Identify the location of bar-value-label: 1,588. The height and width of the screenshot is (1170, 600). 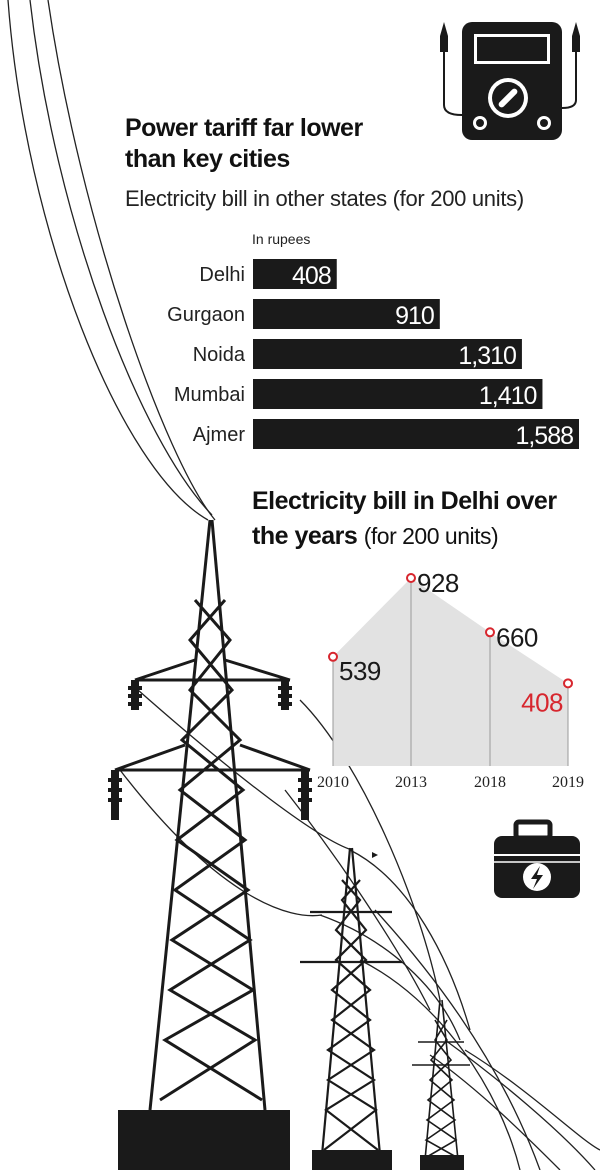
(544, 436).